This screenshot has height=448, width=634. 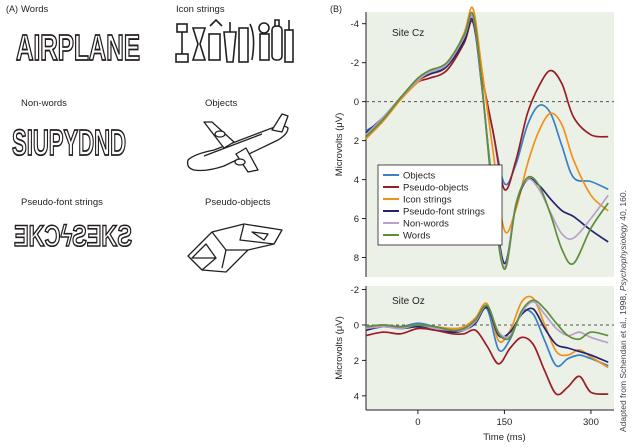 I want to click on y-tick-label-cz: 2, so click(x=356, y=141).